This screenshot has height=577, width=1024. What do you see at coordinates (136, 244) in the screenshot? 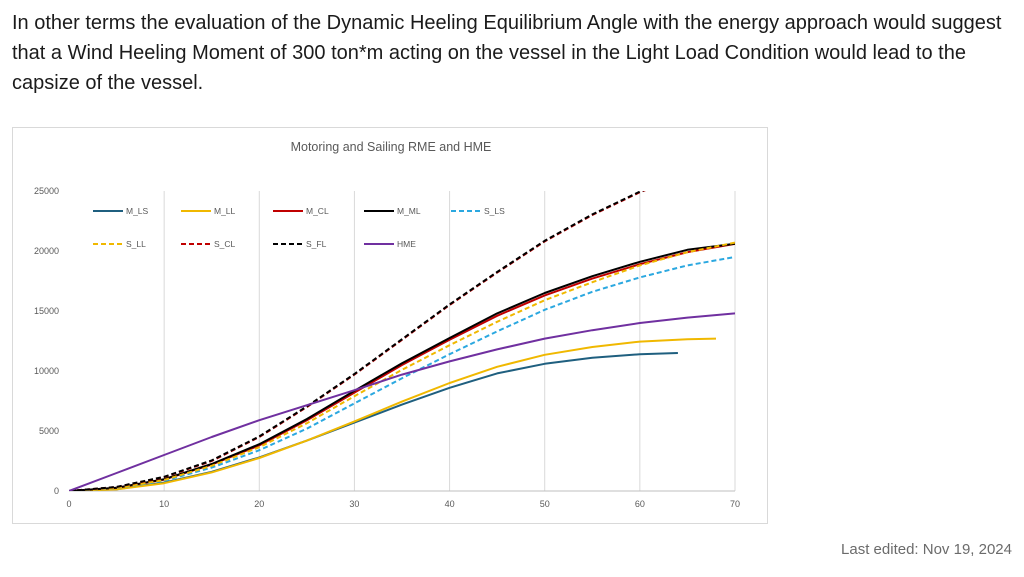
I see `legend-label: S_LL` at bounding box center [136, 244].